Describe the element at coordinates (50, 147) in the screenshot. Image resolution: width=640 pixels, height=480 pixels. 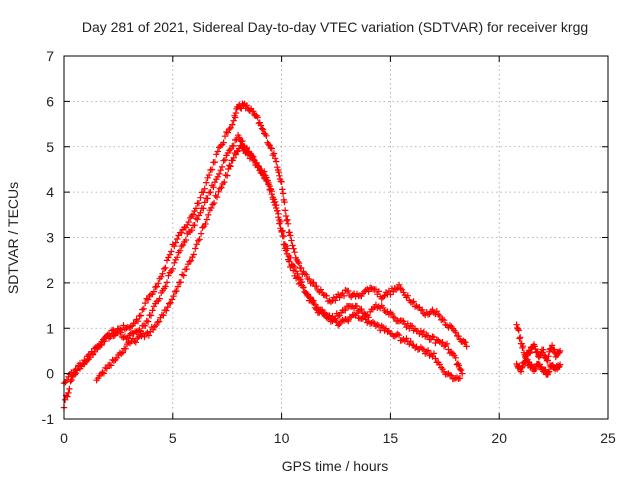
I see `y-tick-label: 5` at that location.